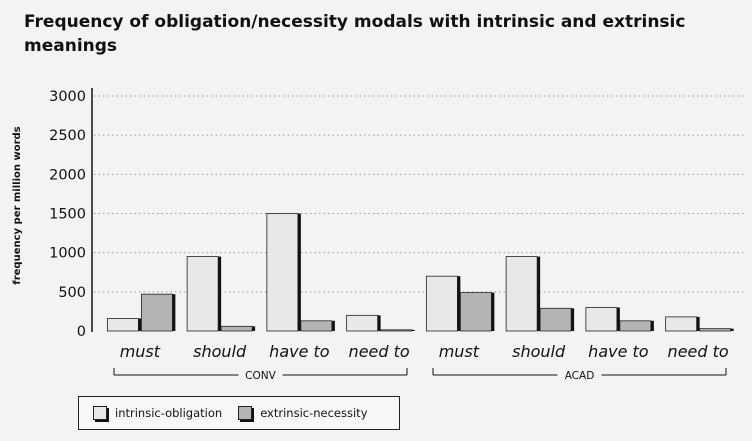  I want to click on y-tick-label: 500, so click(72, 293).